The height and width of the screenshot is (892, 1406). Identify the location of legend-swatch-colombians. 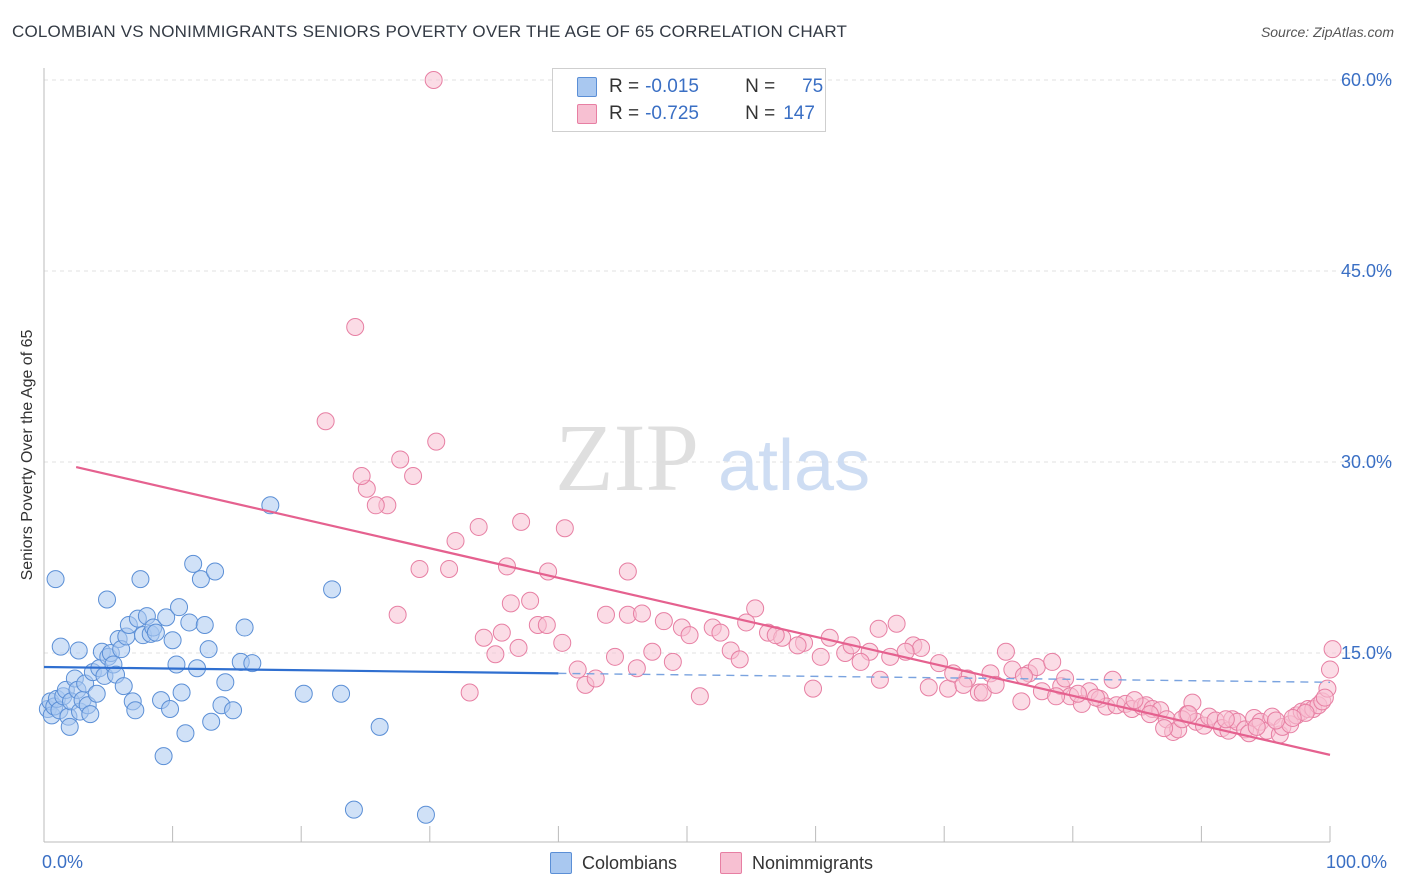
(587, 87).